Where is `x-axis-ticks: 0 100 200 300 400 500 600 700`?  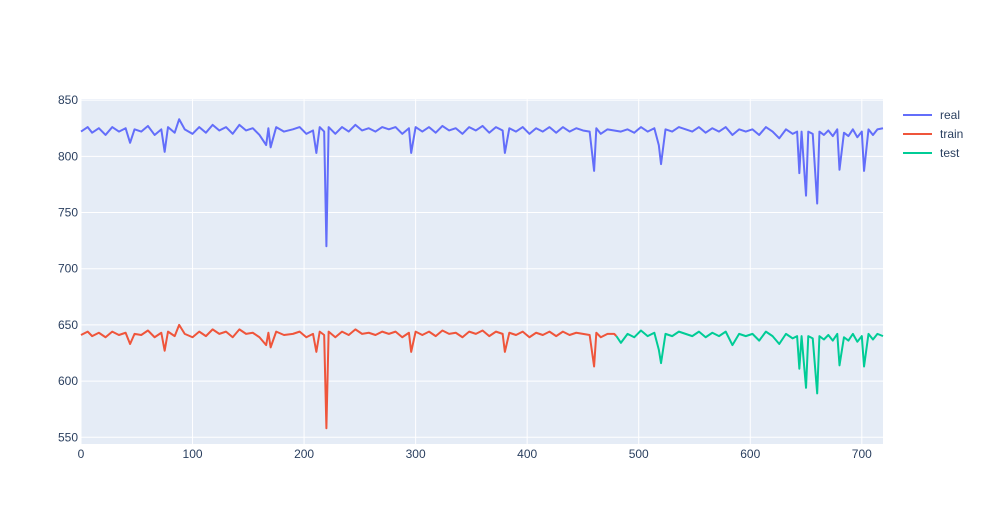 x-axis-ticks: 0 100 200 300 400 500 600 700 is located at coordinates (475, 454).